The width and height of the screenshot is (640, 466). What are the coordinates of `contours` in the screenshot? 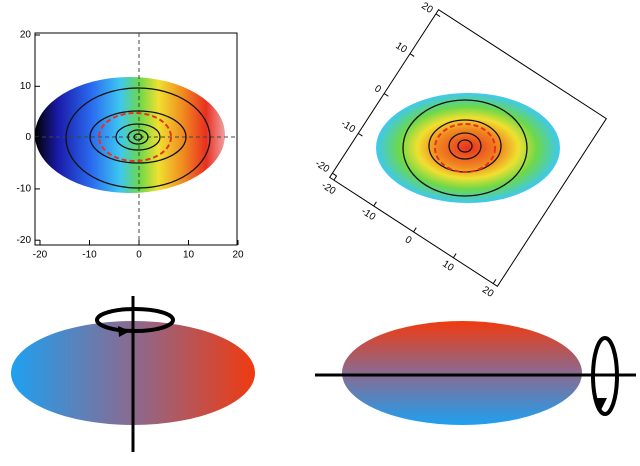 It's located at (138, 138).